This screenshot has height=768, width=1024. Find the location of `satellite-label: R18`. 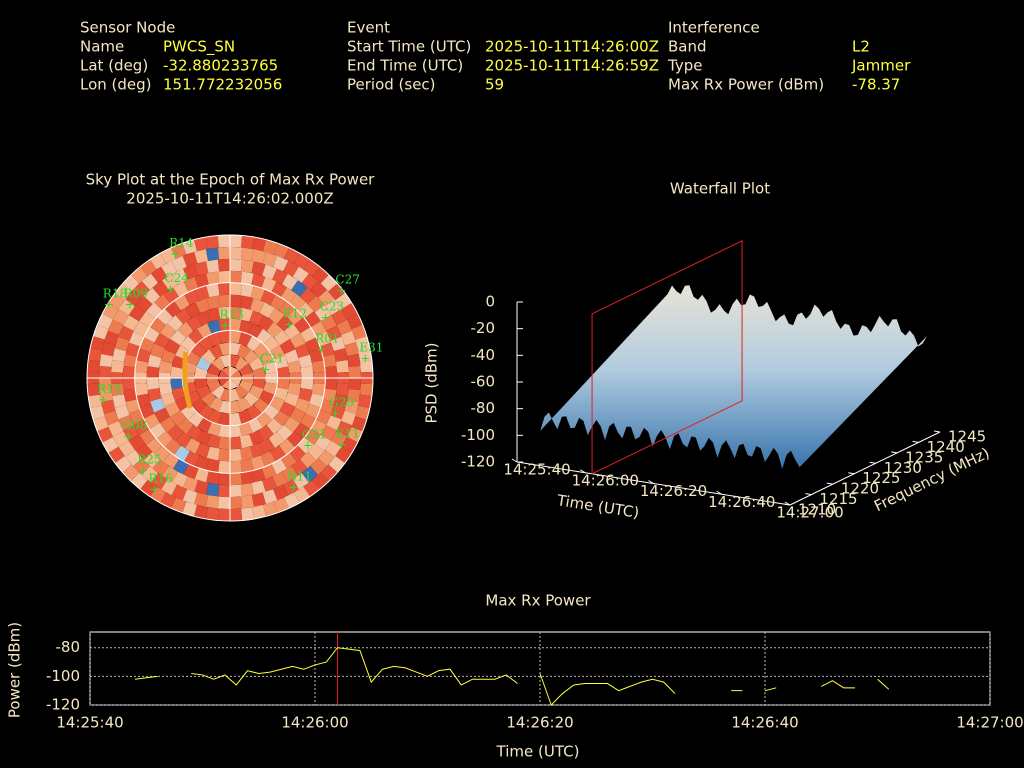

satellite-label: R18 is located at coordinates (115, 294).